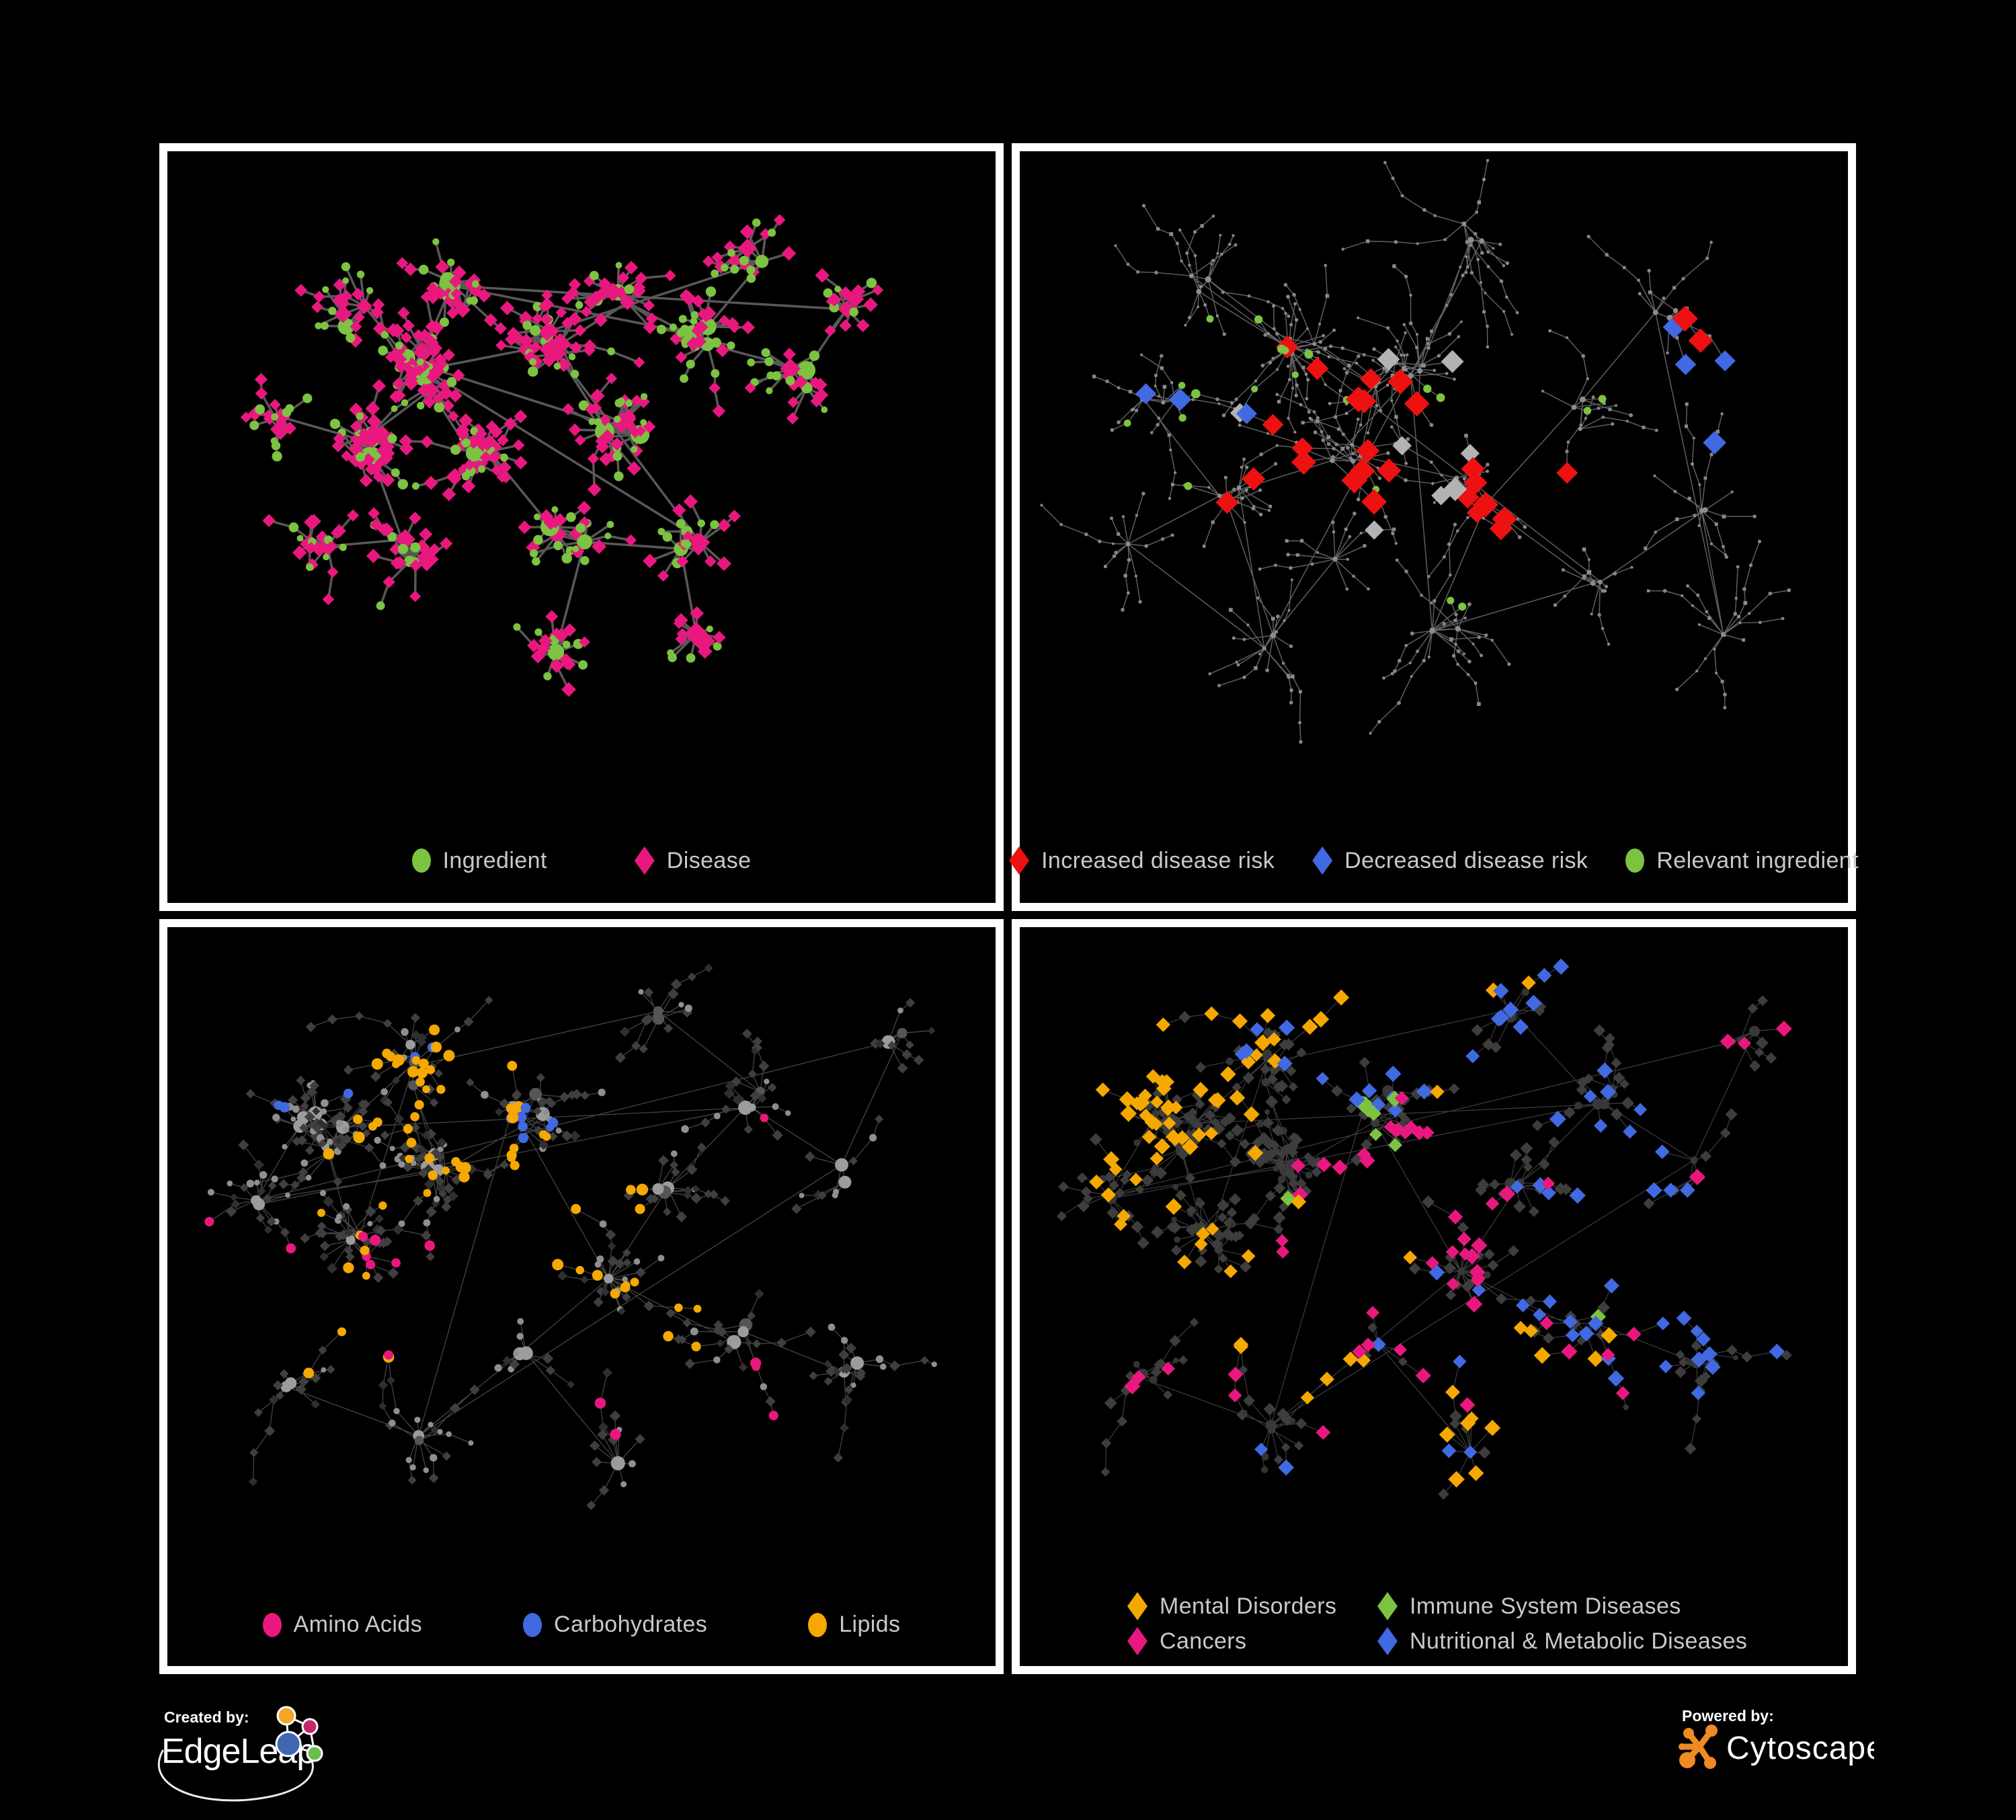  What do you see at coordinates (1800, 1748) in the screenshot?
I see `cytoscape-brand-text: Cytoscape` at bounding box center [1800, 1748].